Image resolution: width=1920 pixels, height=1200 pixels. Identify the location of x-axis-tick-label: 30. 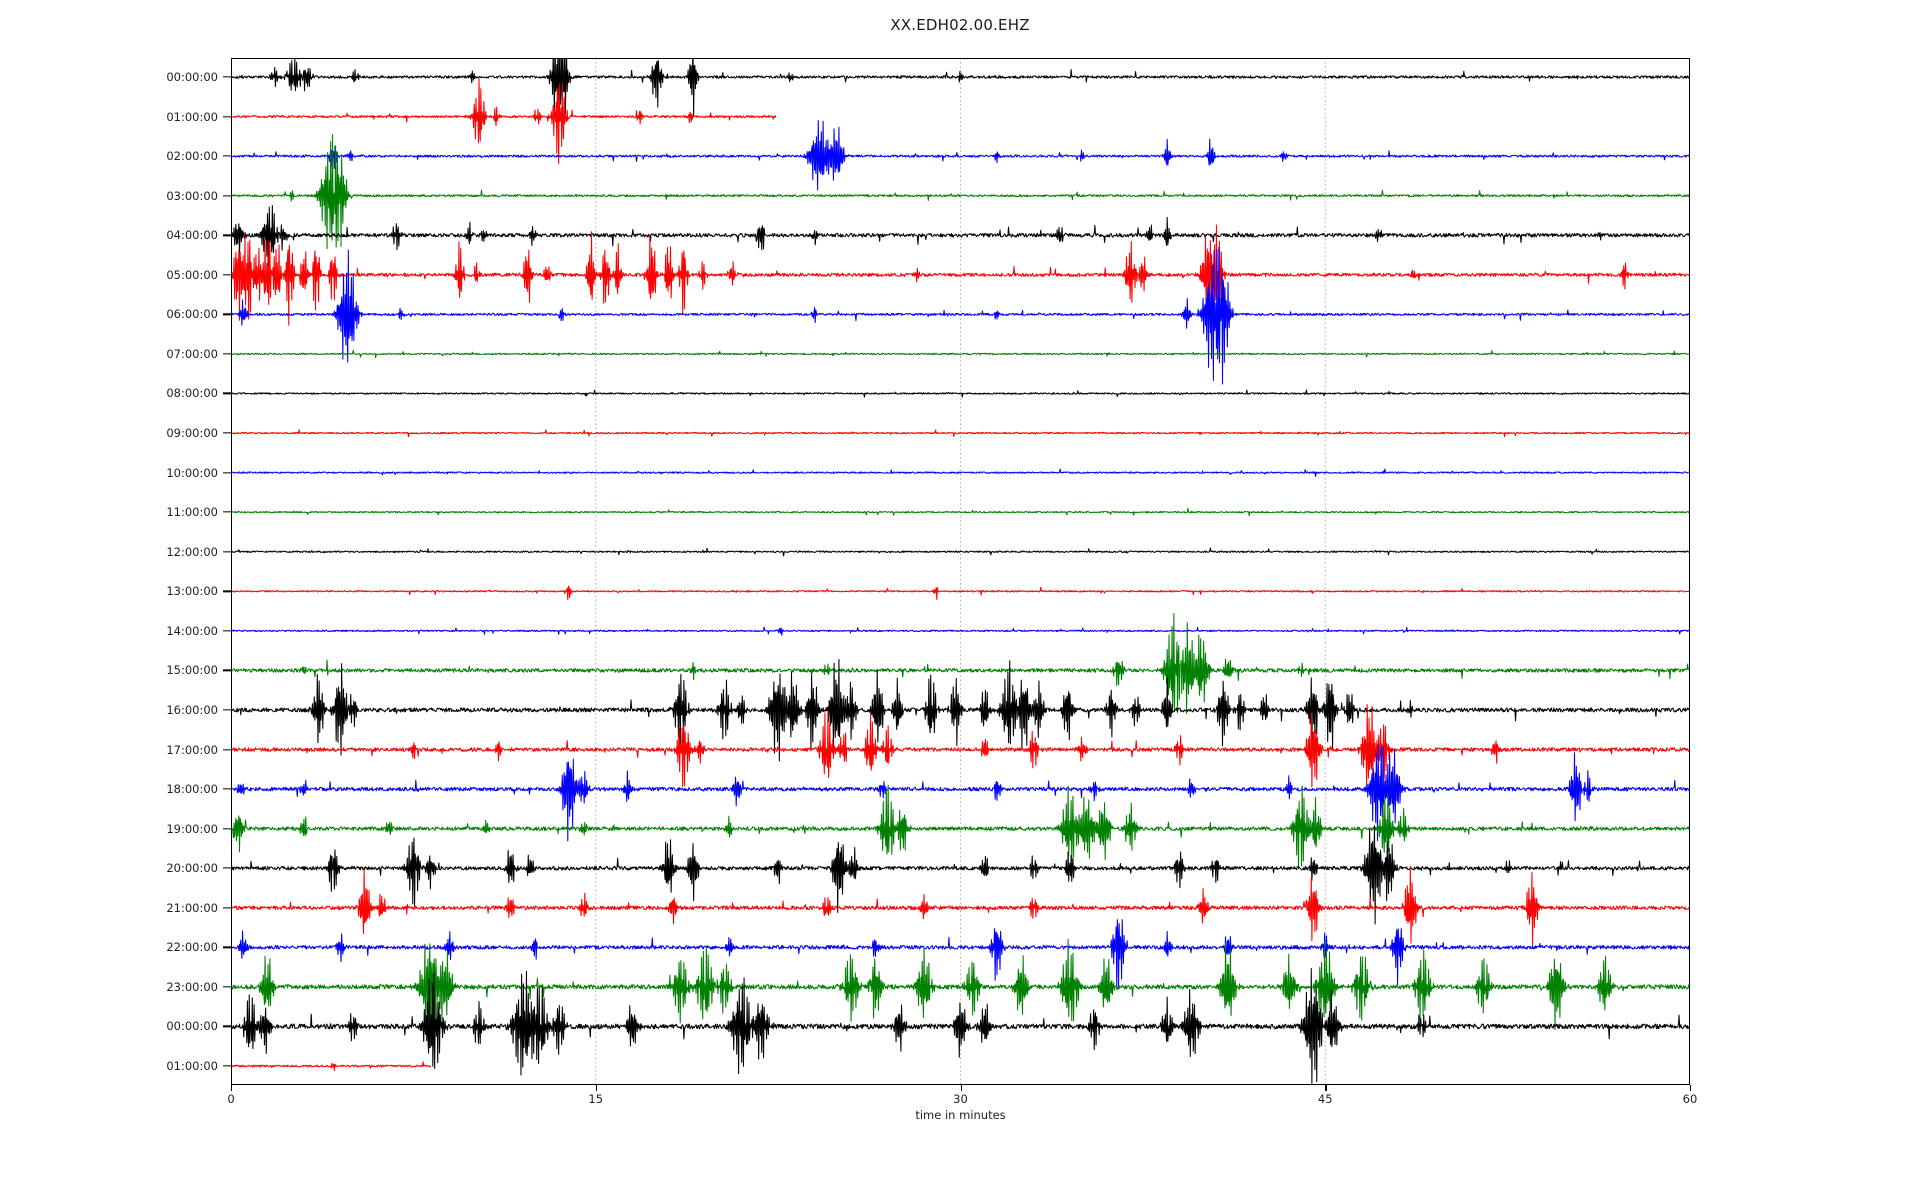
(960, 1099).